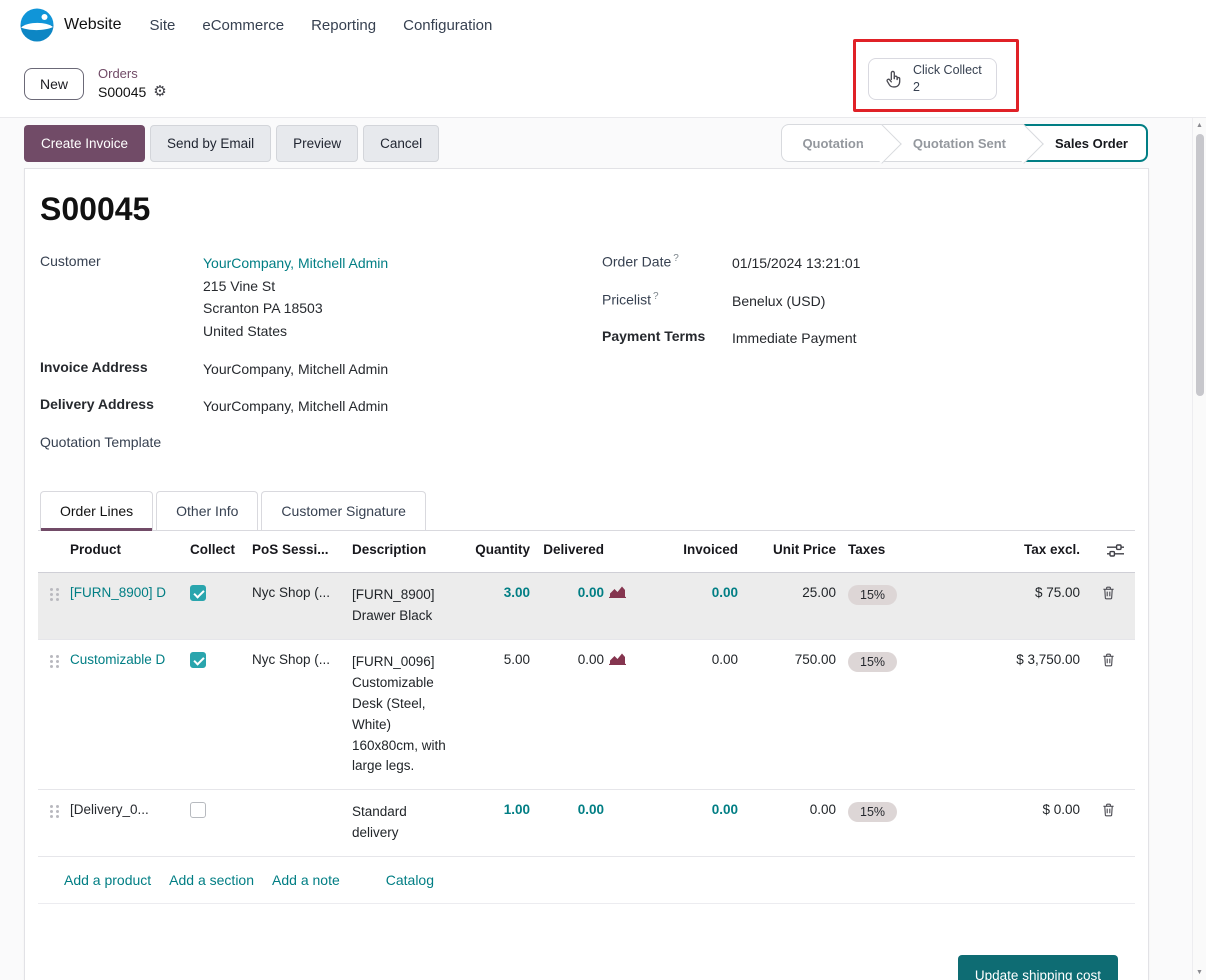 The width and height of the screenshot is (1206, 980). Describe the element at coordinates (590, 810) in the screenshot. I see `delivered-value: 0.00` at that location.